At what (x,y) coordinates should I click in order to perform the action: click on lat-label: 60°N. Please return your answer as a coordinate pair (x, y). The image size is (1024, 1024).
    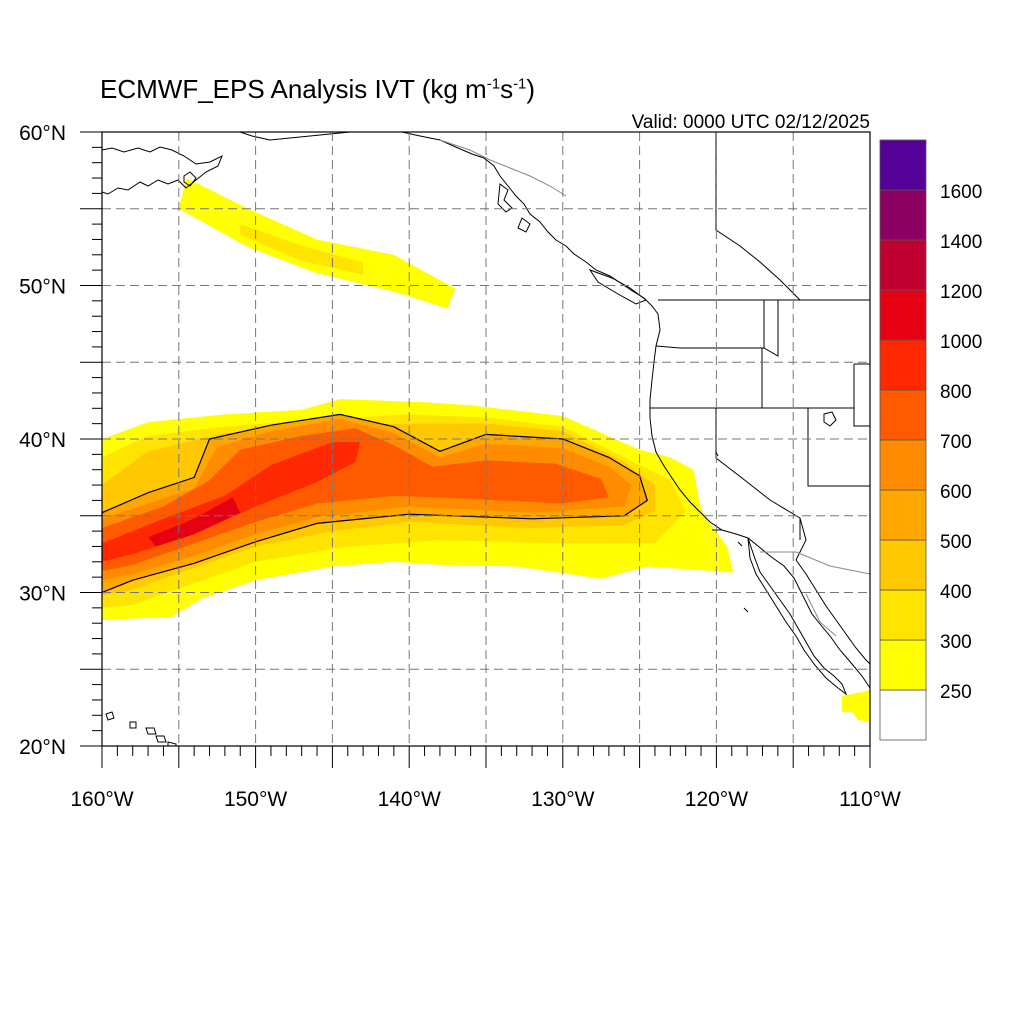
    Looking at the image, I should click on (42, 133).